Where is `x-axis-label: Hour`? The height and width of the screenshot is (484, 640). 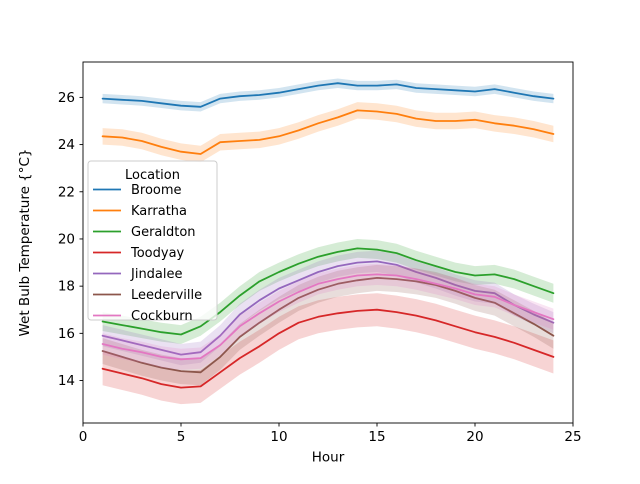 x-axis-label: Hour is located at coordinates (328, 458).